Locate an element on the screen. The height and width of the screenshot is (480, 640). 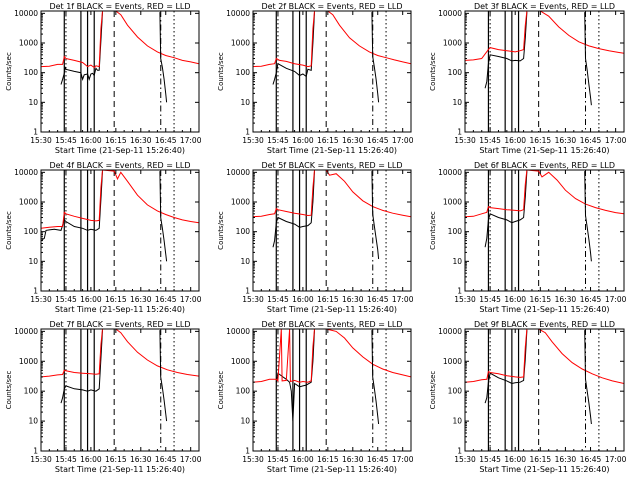
panel-title: Det 3f BLACK = Events, RED = LLD is located at coordinates (544, 6).